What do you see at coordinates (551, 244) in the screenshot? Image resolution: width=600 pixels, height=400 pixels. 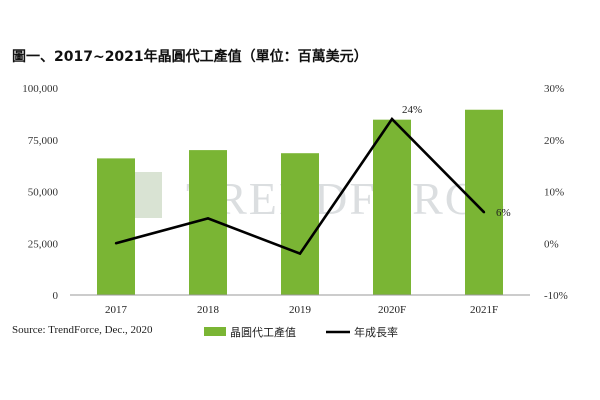 I see `right-tick-label: 0%` at bounding box center [551, 244].